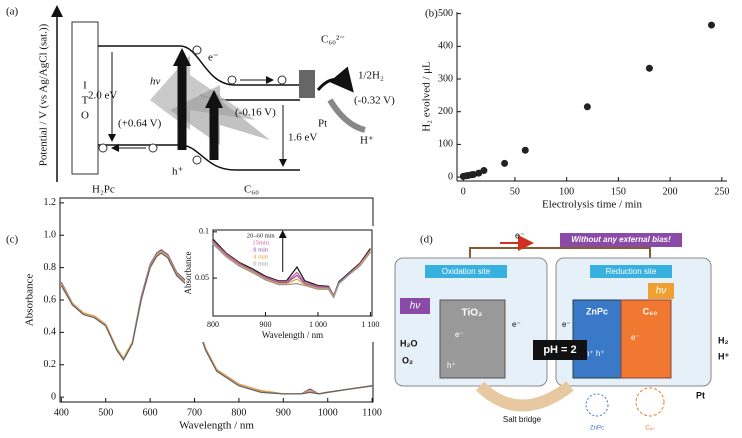  Describe the element at coordinates (61, 412) in the screenshot. I see `x-tick-label: 400` at that location.